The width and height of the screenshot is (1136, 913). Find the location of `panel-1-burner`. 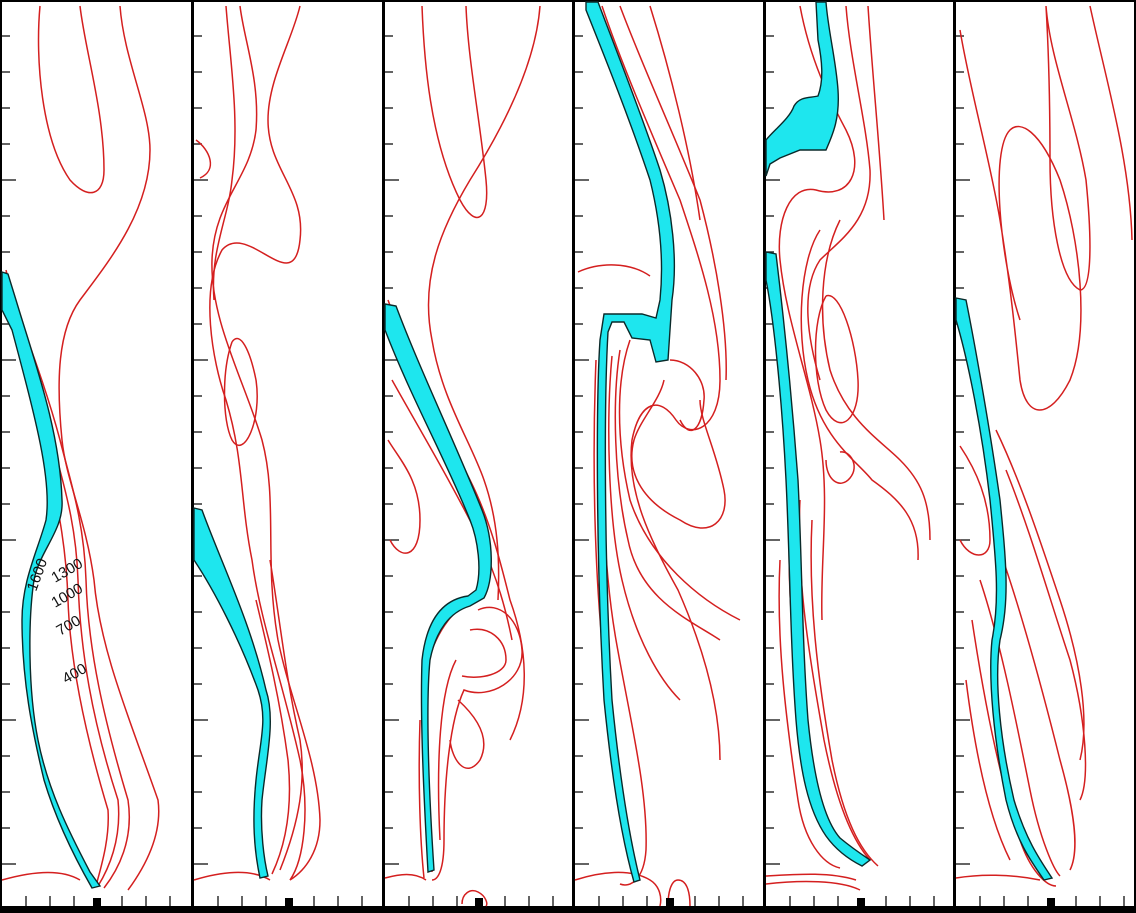

panel-1-burner is located at coordinates (97, 902).